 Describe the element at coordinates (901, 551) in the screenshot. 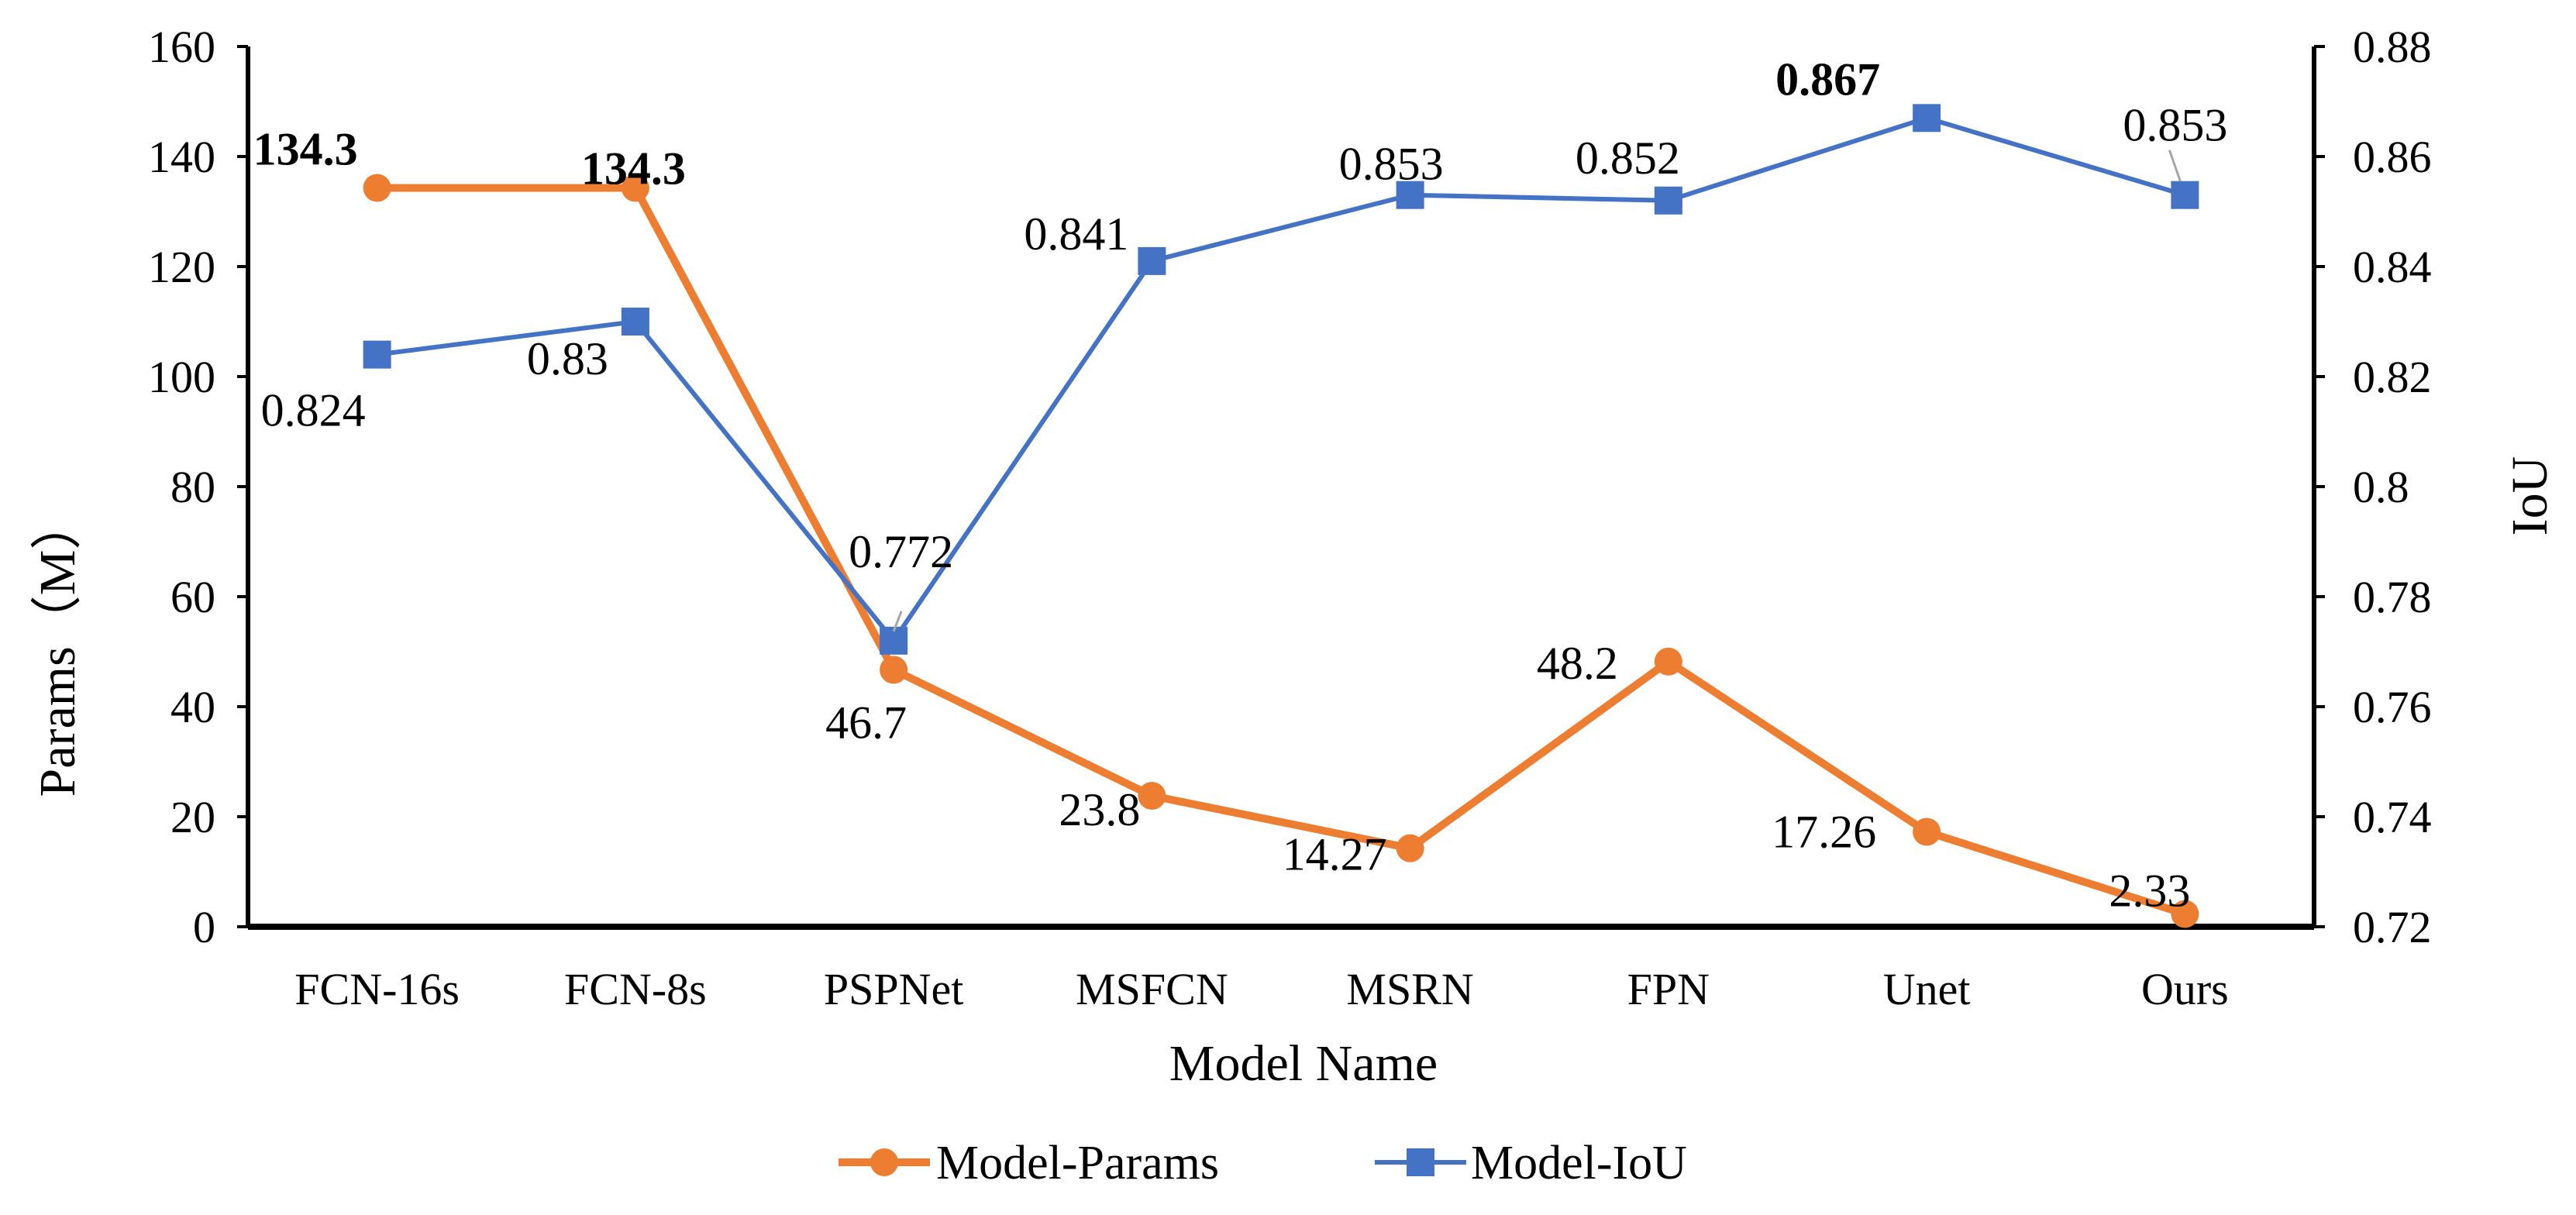

I see `iou-data-label: 0.772` at that location.